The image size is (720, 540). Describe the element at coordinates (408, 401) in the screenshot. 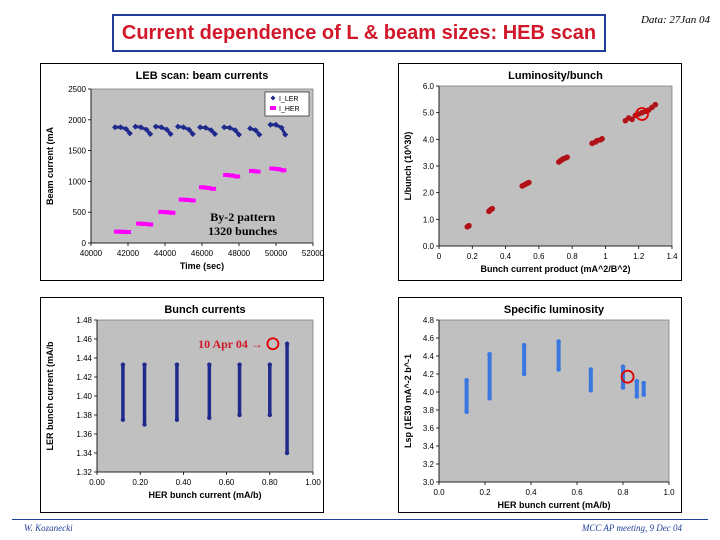

I see `y-axis-label: Lsp (1E30 mA^-2 b^-1` at that location.